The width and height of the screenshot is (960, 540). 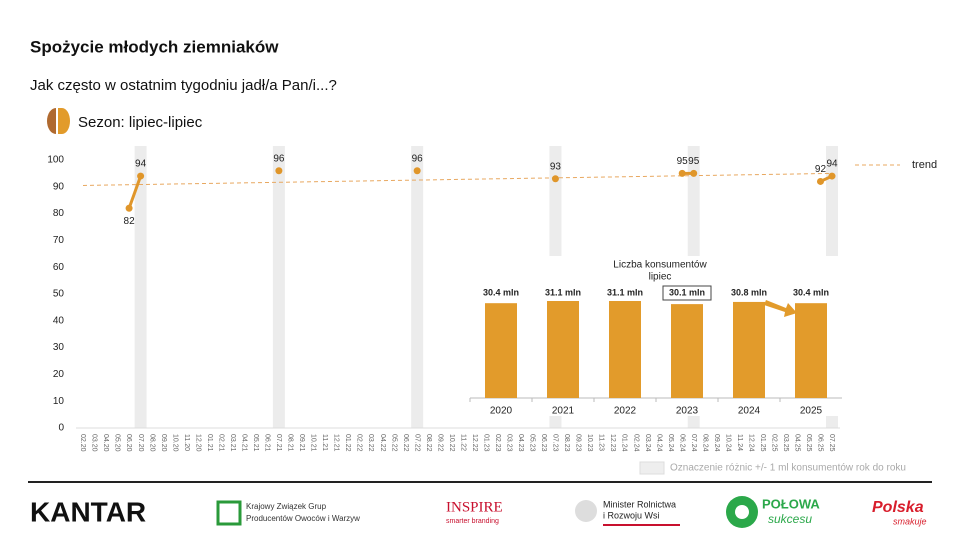 I want to click on x-tick-label: 04.21, so click(x=243, y=443).